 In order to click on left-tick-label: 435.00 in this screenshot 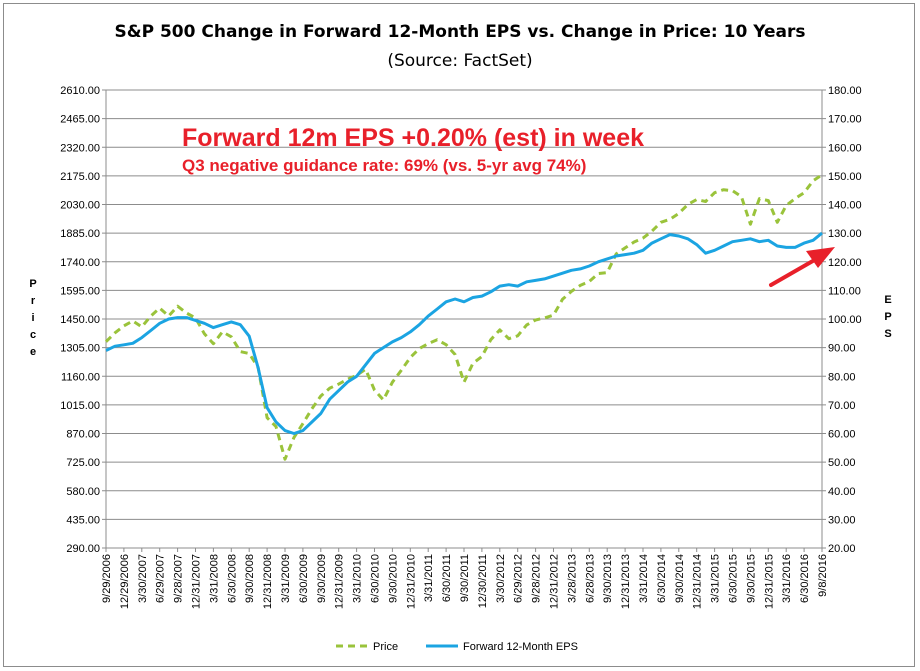, I will do `click(83, 520)`.